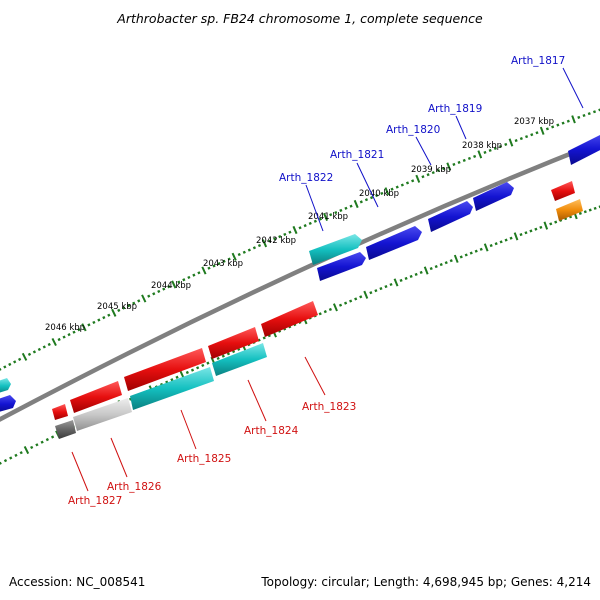  What do you see at coordinates (65, 328) in the screenshot?
I see `kbp-label: 2046 kbp` at bounding box center [65, 328].